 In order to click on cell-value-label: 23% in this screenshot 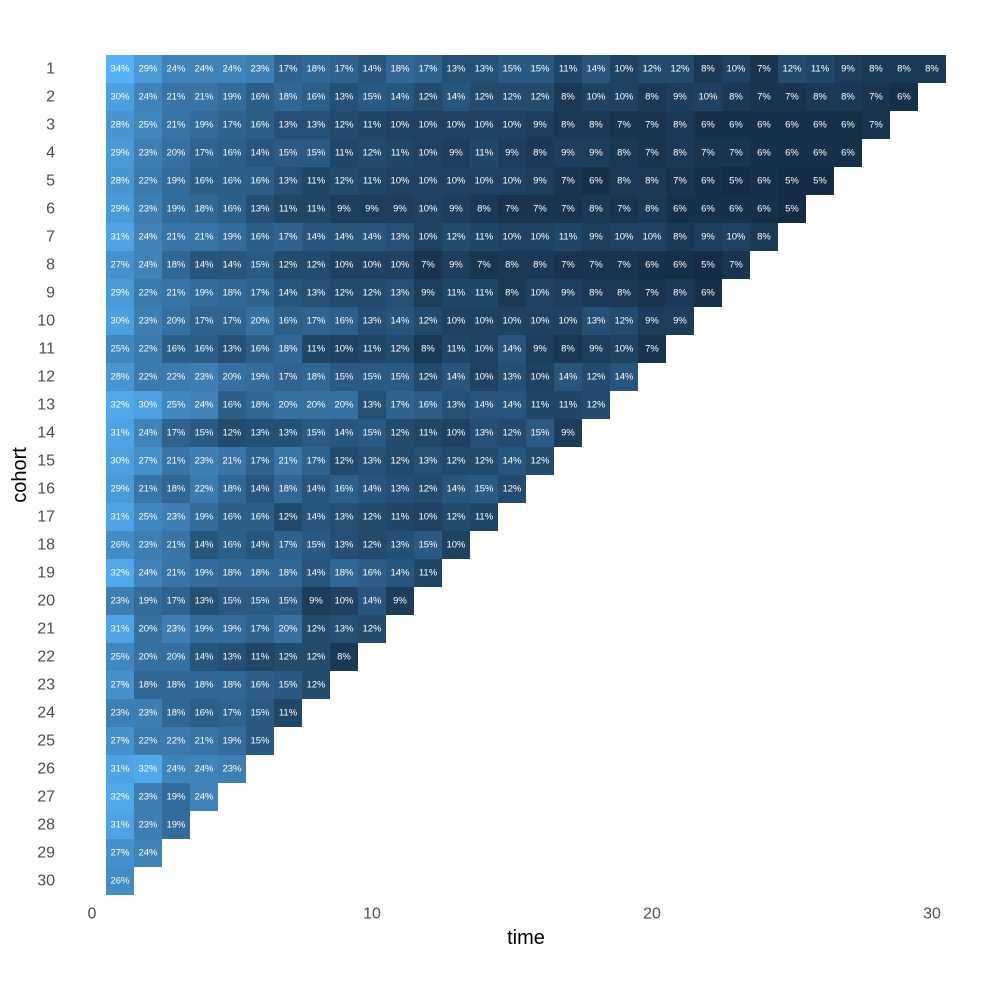, I will do `click(176, 629)`.